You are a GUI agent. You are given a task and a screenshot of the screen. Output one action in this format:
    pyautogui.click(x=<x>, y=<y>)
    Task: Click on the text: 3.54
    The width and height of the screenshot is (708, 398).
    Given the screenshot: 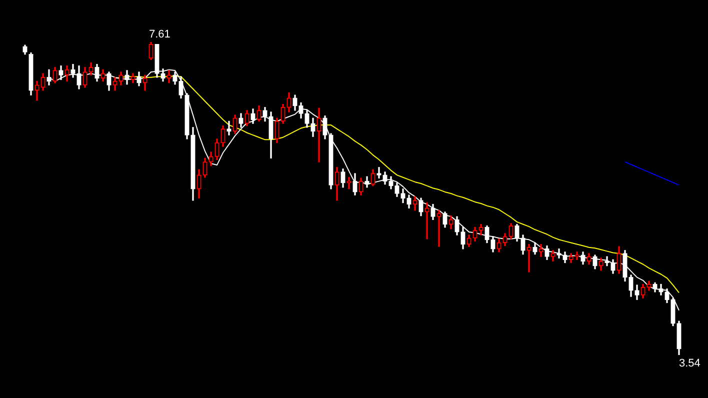 What is the action you would take?
    pyautogui.click(x=689, y=364)
    